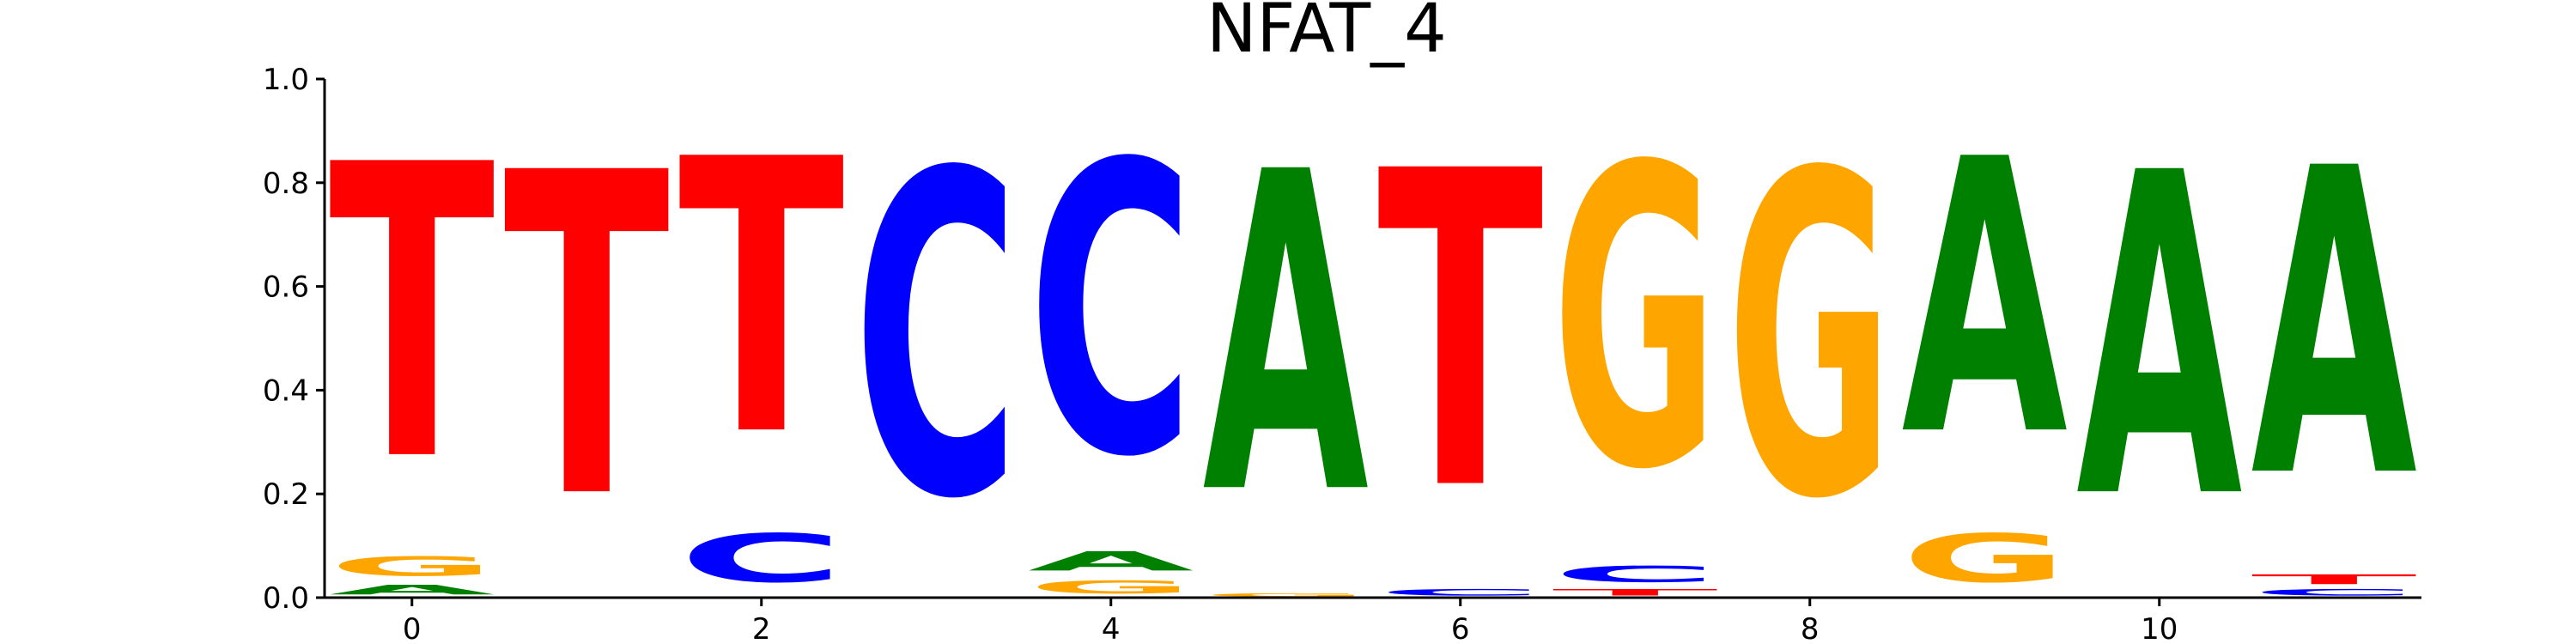  What do you see at coordinates (1111, 628) in the screenshot?
I see `x-tick-label-4: 4` at bounding box center [1111, 628].